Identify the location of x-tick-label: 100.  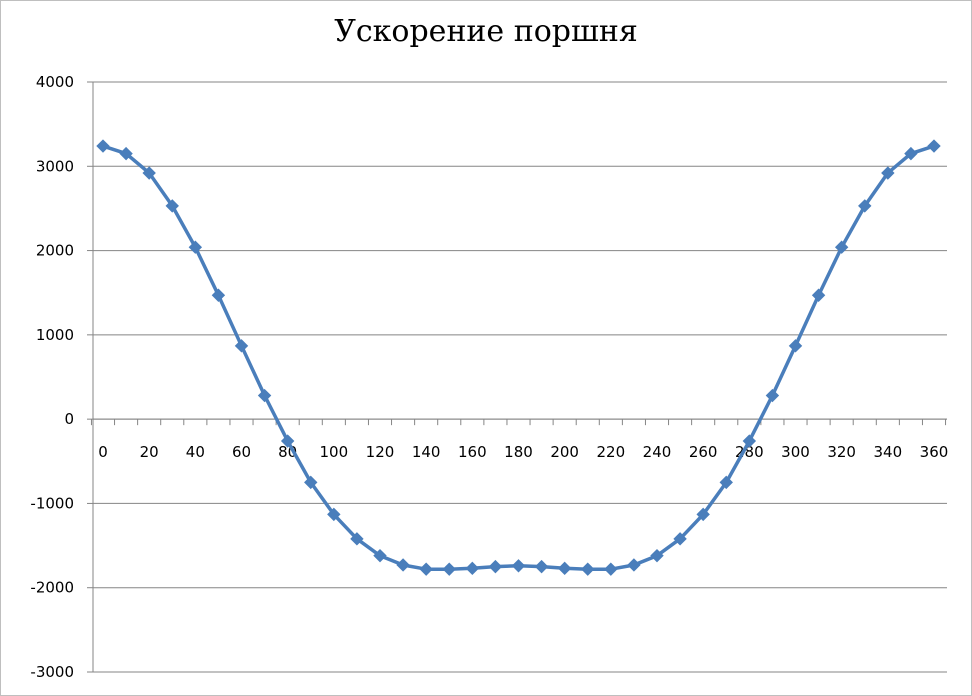
(334, 452).